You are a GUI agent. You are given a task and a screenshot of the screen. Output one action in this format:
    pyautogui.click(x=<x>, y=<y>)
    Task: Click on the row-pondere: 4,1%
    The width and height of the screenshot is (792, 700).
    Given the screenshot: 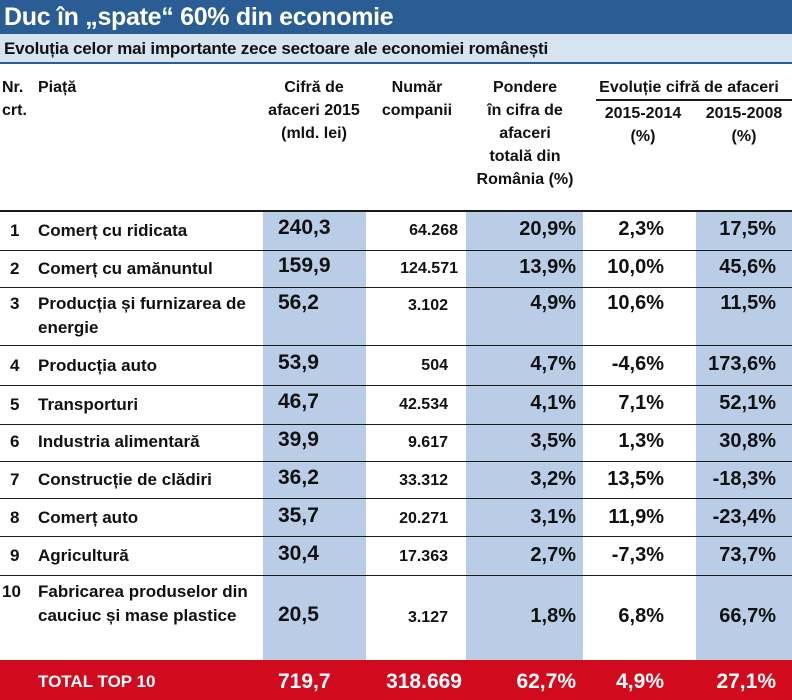 What is the action you would take?
    pyautogui.click(x=553, y=403)
    